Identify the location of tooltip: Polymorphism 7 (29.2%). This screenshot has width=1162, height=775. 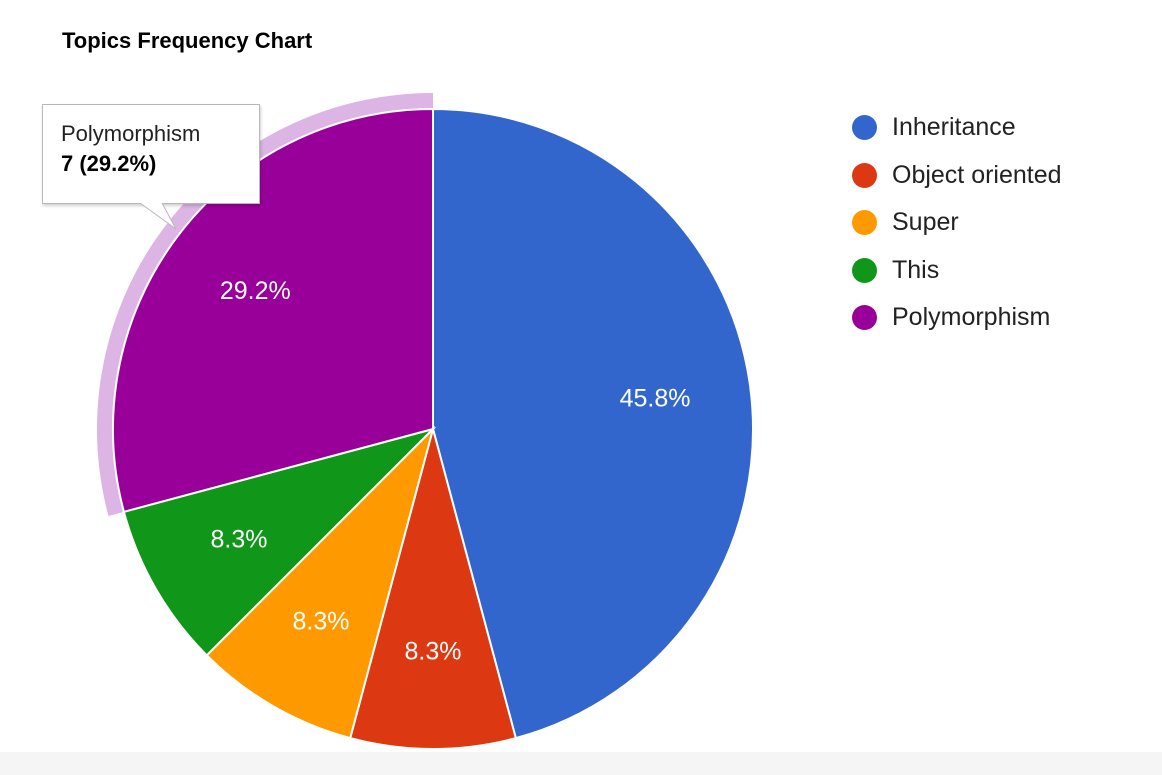
(151, 154).